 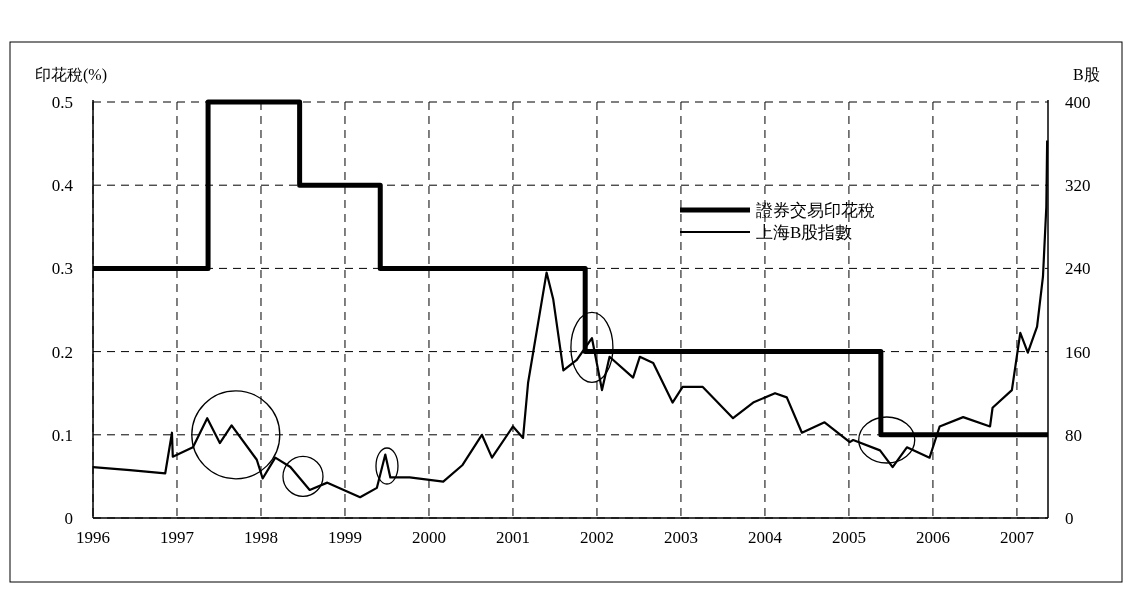 What do you see at coordinates (848, 537) in the screenshot?
I see `x-tick-label: 2005` at bounding box center [848, 537].